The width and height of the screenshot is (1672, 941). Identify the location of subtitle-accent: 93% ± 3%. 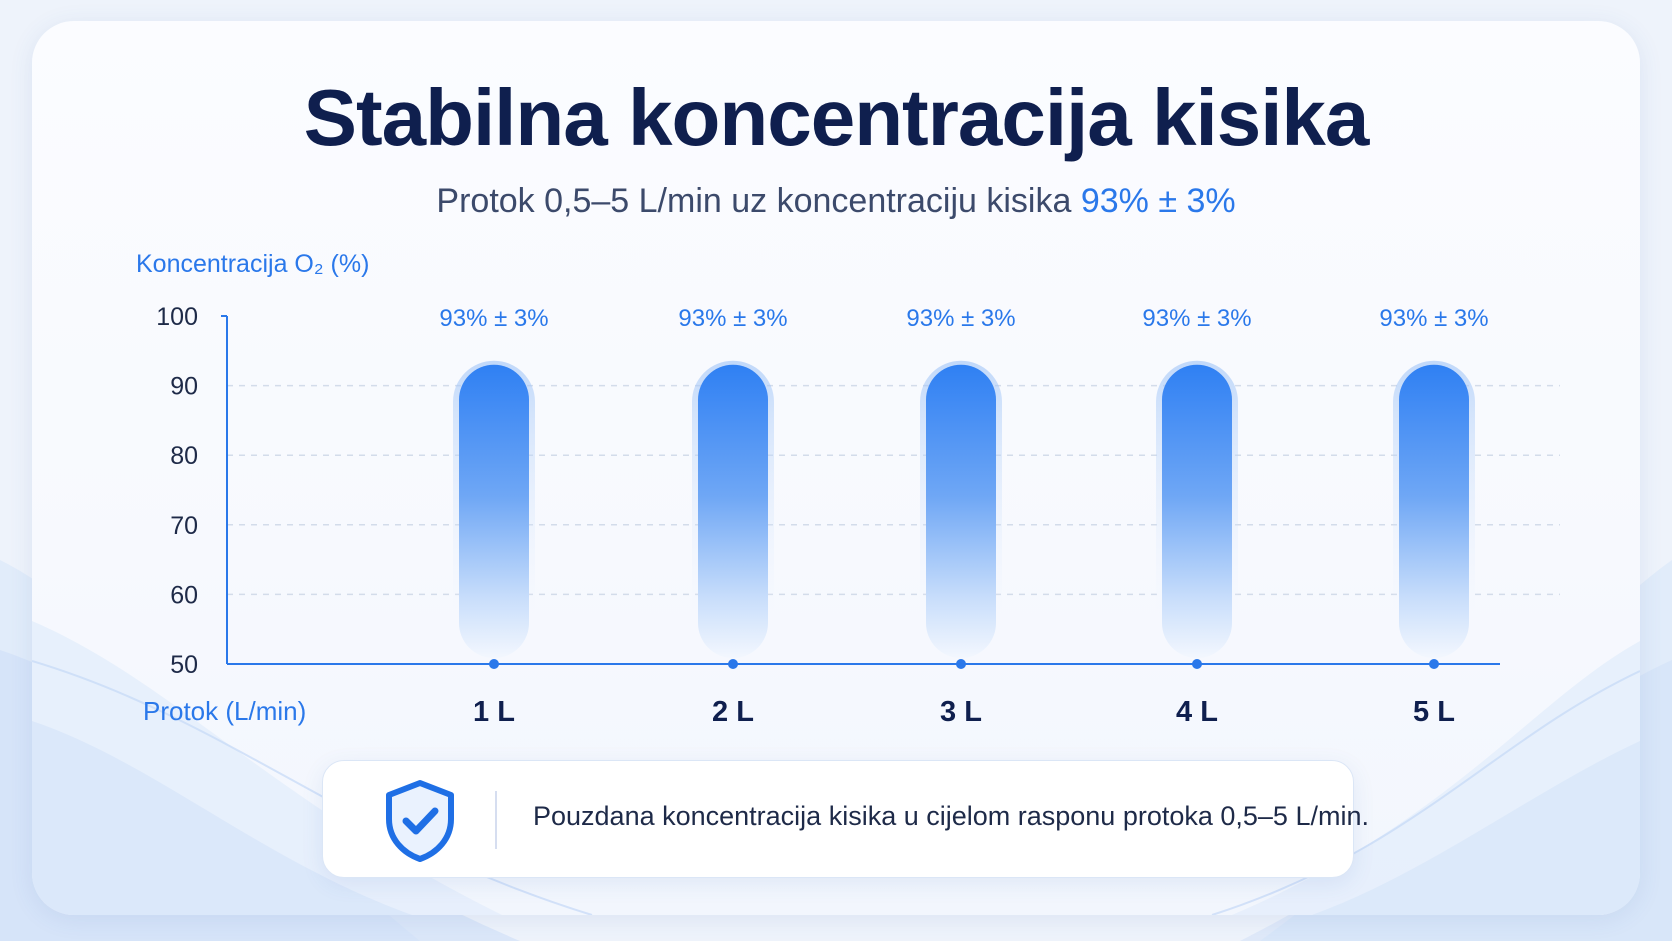
(1158, 201).